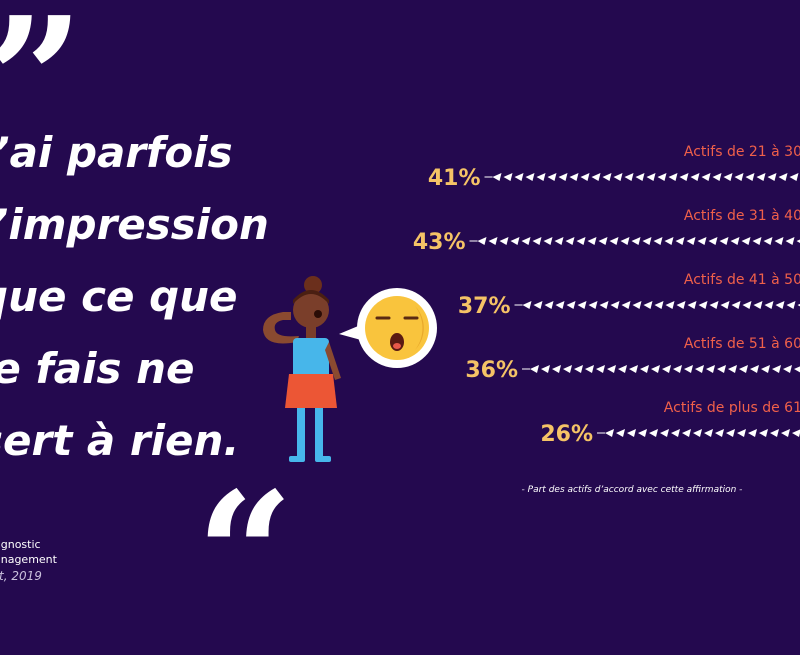 The height and width of the screenshot is (655, 800). I want to click on category-label: Actifs de 31 à 40, so click(742, 216).